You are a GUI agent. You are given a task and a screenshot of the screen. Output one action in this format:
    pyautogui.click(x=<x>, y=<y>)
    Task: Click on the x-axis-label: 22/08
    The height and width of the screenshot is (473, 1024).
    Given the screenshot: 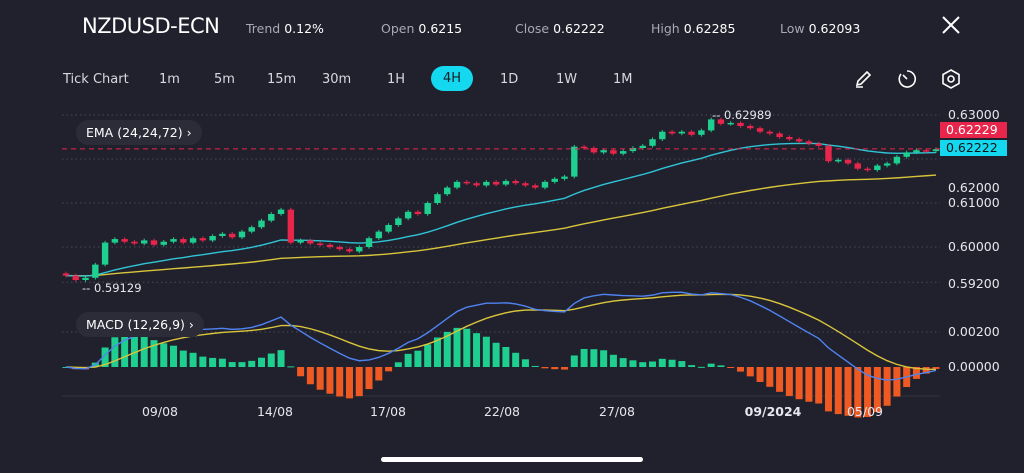 What is the action you would take?
    pyautogui.click(x=502, y=411)
    